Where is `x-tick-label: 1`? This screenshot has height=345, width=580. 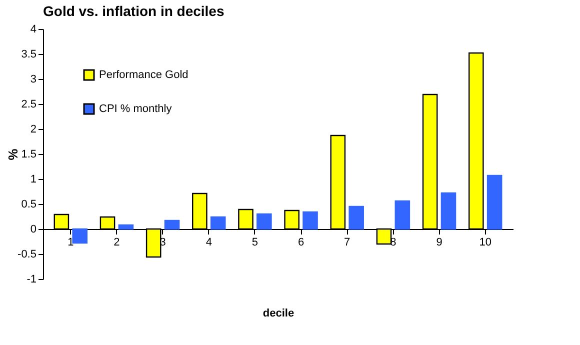
x-tick-label: 1 is located at coordinates (71, 242).